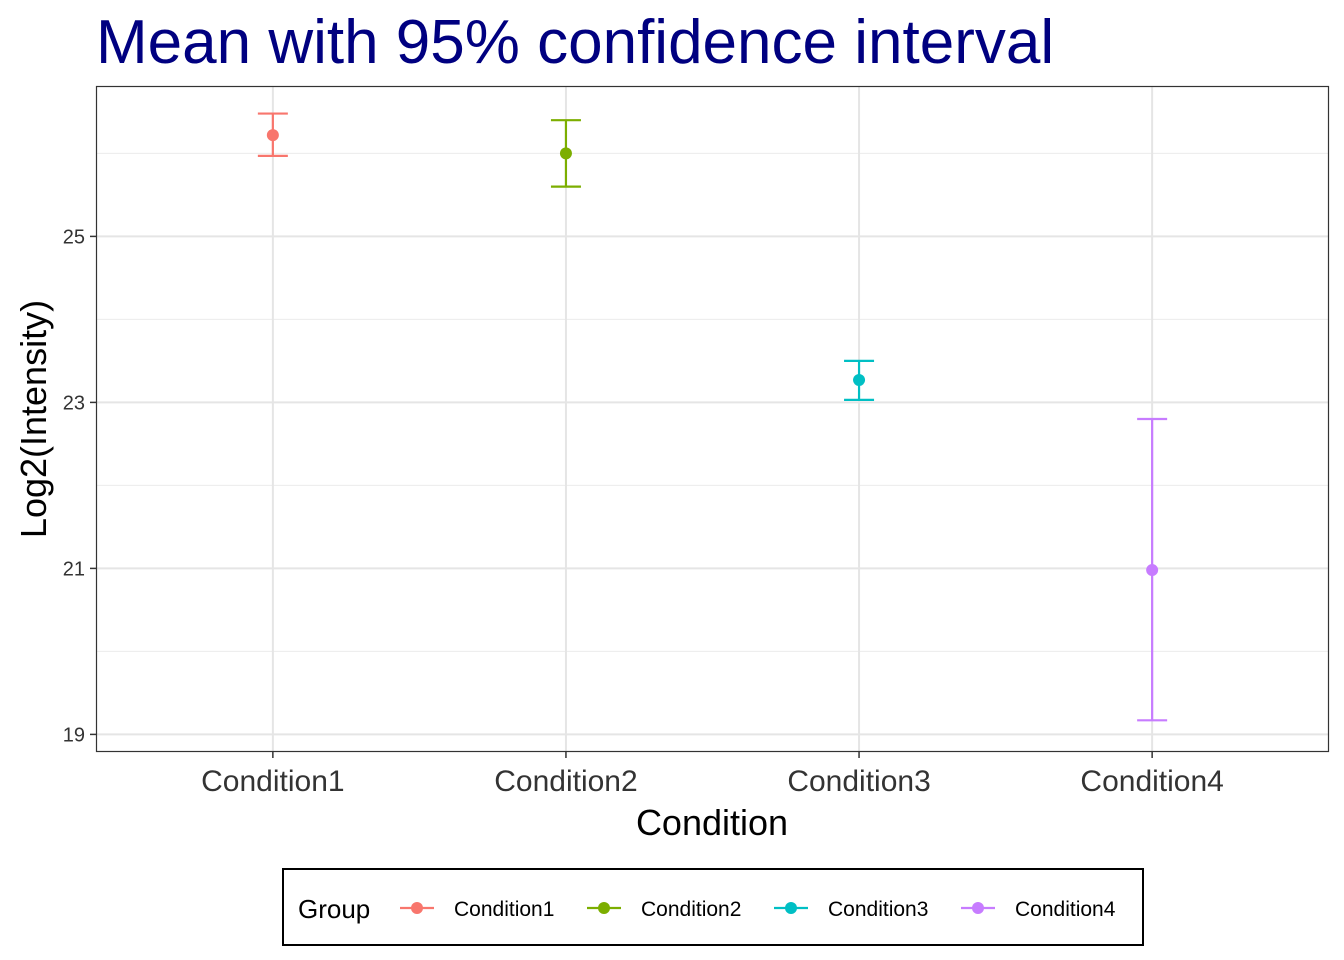  I want to click on errorbar-Condition2, so click(565, 153).